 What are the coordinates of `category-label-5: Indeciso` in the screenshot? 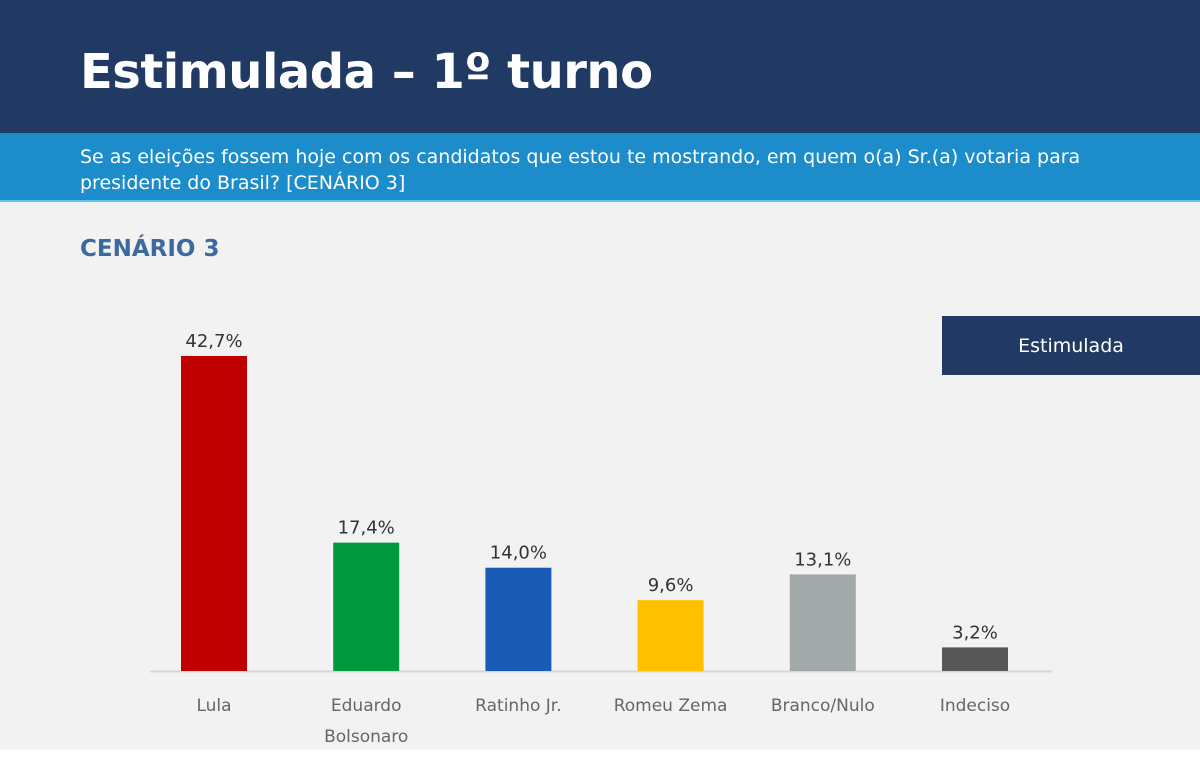 It's located at (975, 706).